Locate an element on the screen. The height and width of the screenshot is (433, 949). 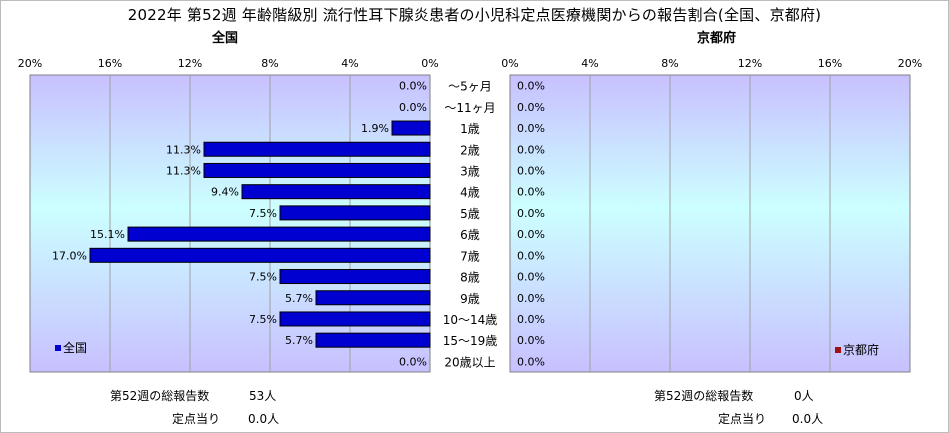
kyoto-tick-label: 8% is located at coordinates (669, 63).